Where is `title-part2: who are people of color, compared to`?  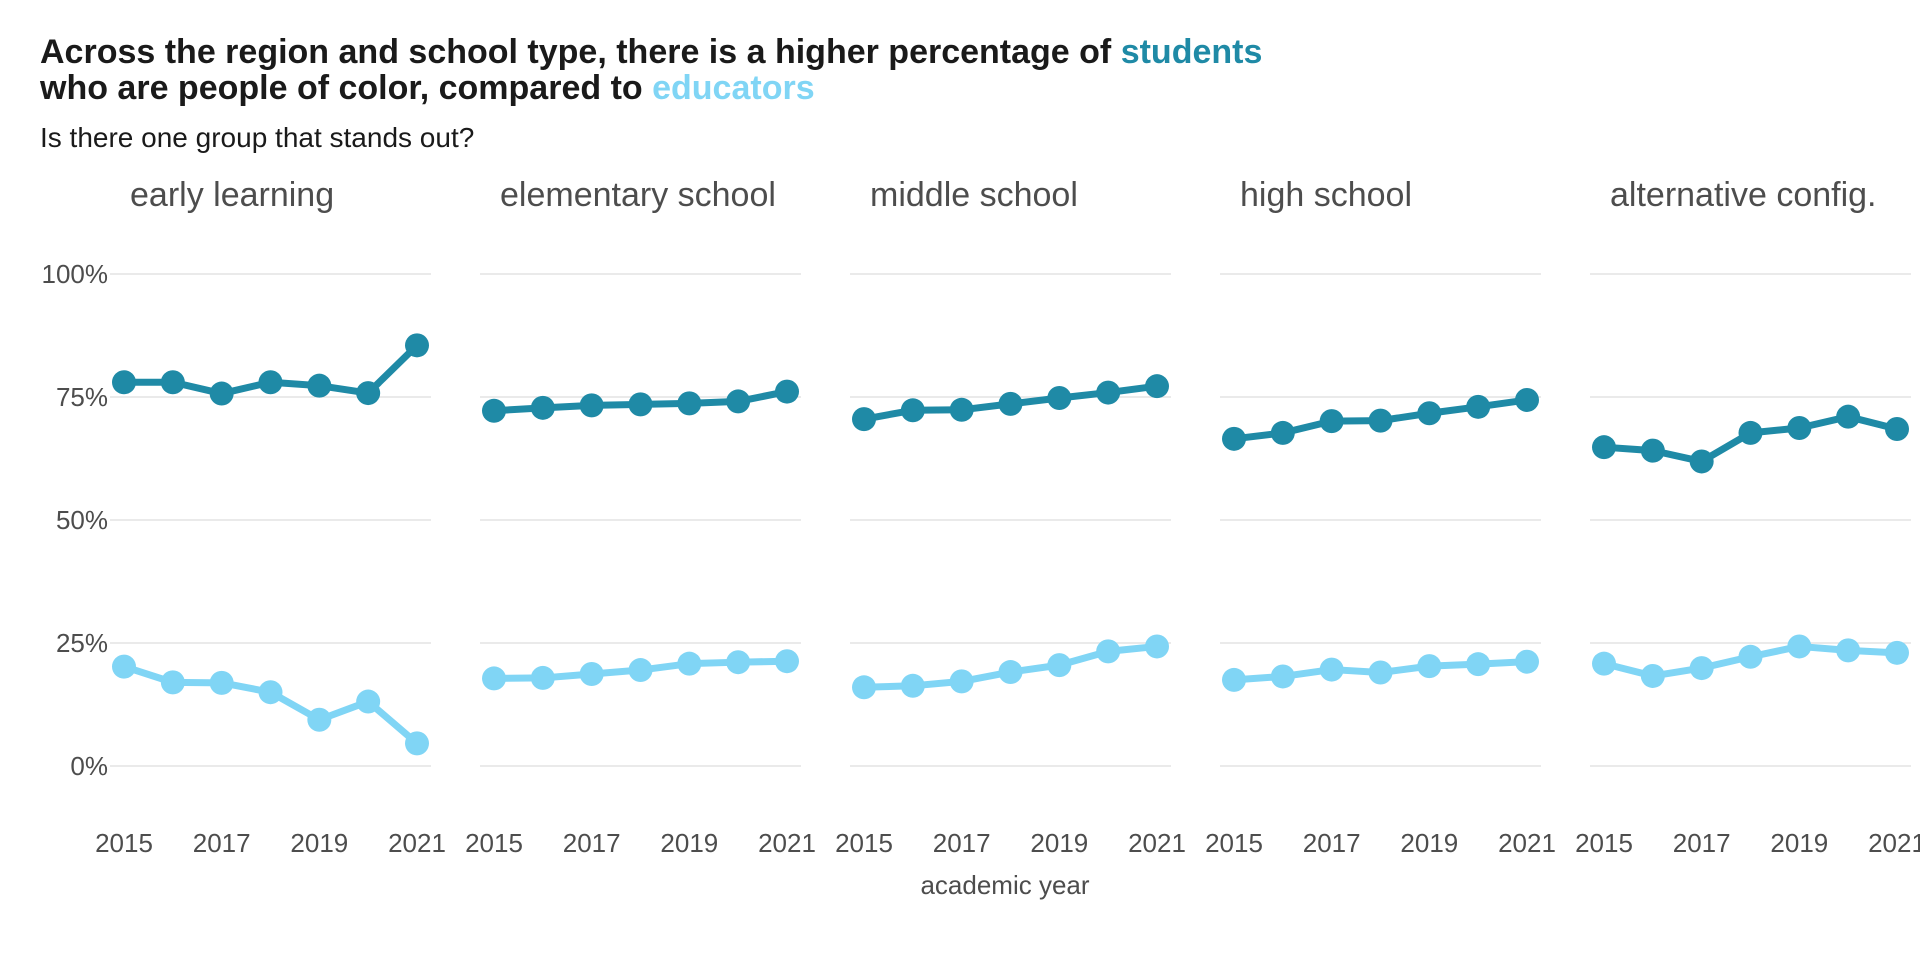 title-part2: who are people of color, compared to is located at coordinates (346, 88).